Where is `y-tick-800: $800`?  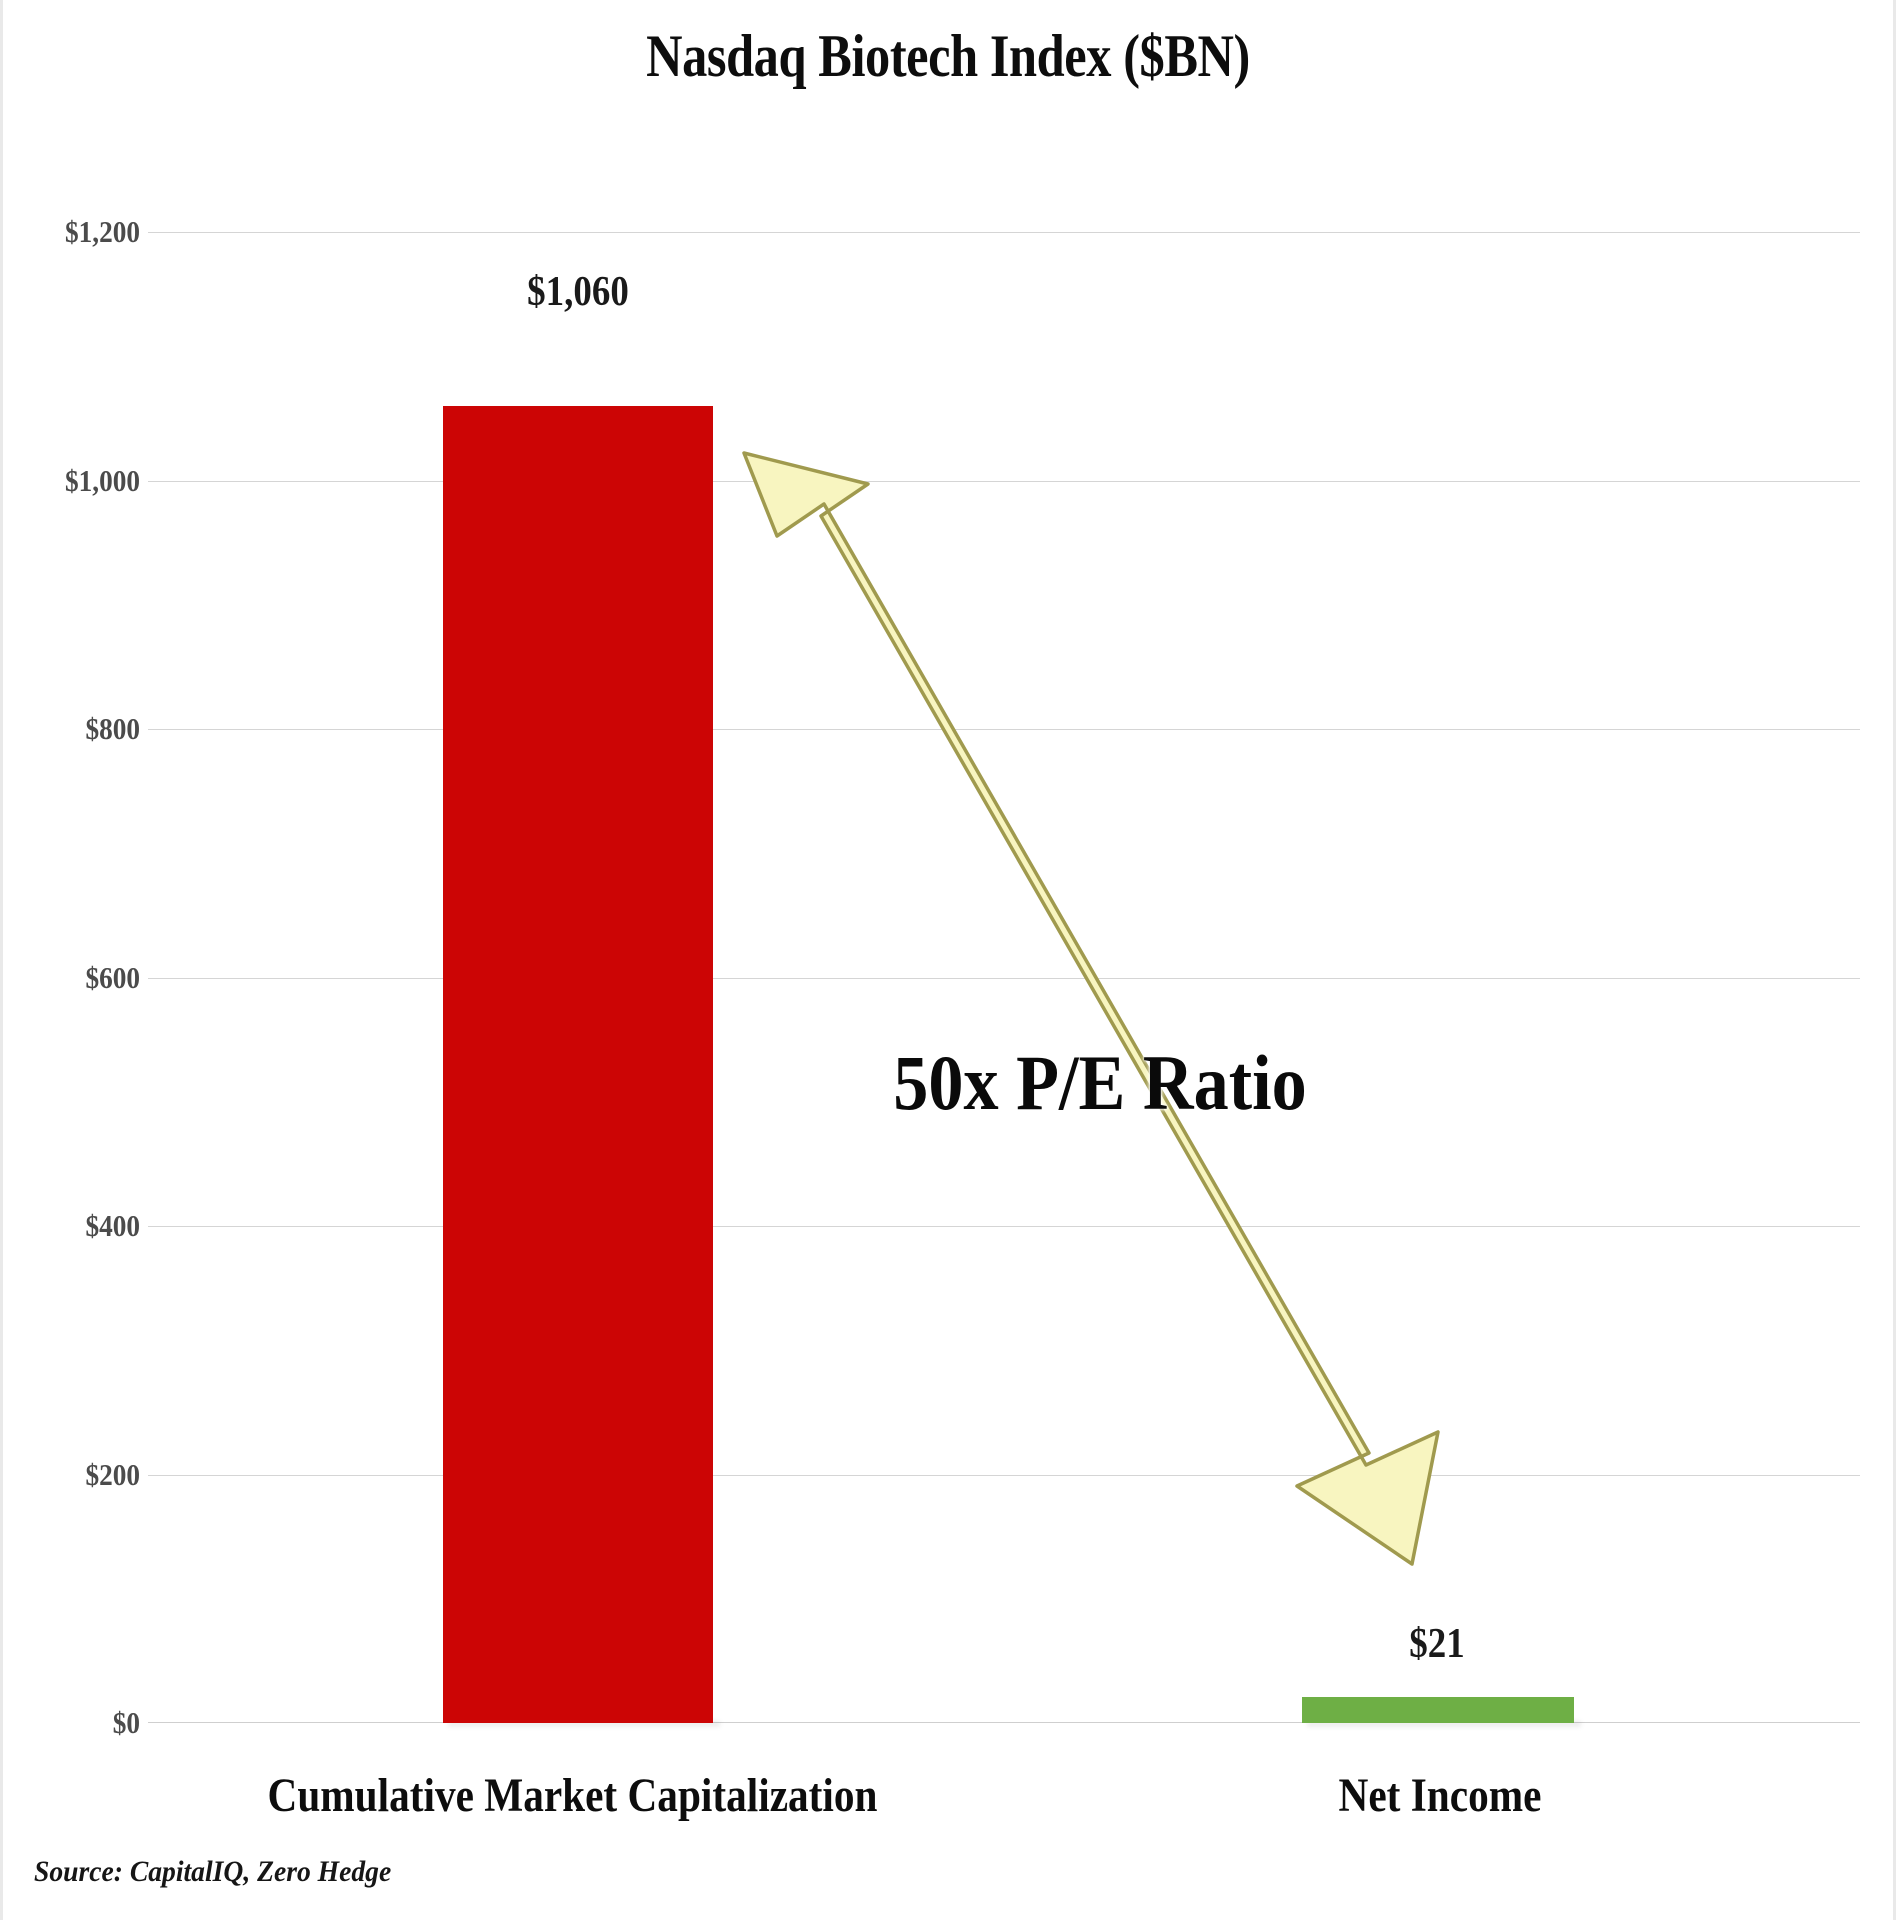 y-tick-800: $800 is located at coordinates (112, 728).